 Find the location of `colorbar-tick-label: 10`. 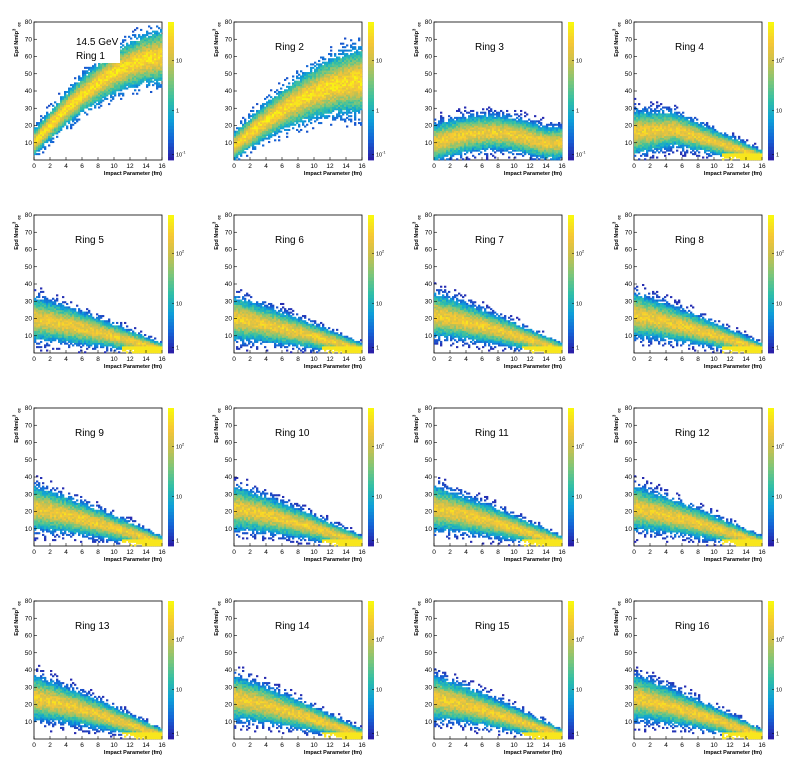

colorbar-tick-label: 10 is located at coordinates (379, 62).